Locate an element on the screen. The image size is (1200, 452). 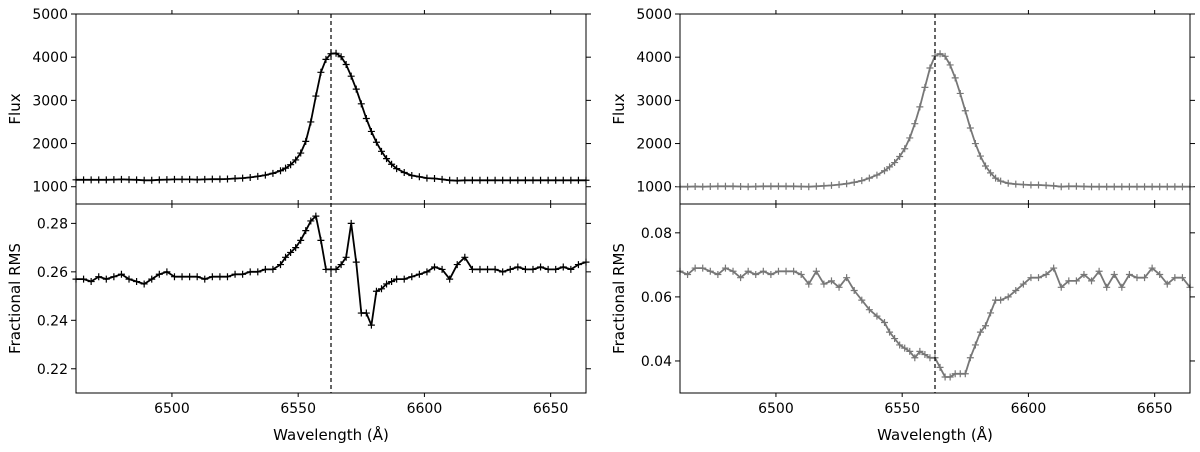
x-tick-label: 6650 is located at coordinates (1155, 409).